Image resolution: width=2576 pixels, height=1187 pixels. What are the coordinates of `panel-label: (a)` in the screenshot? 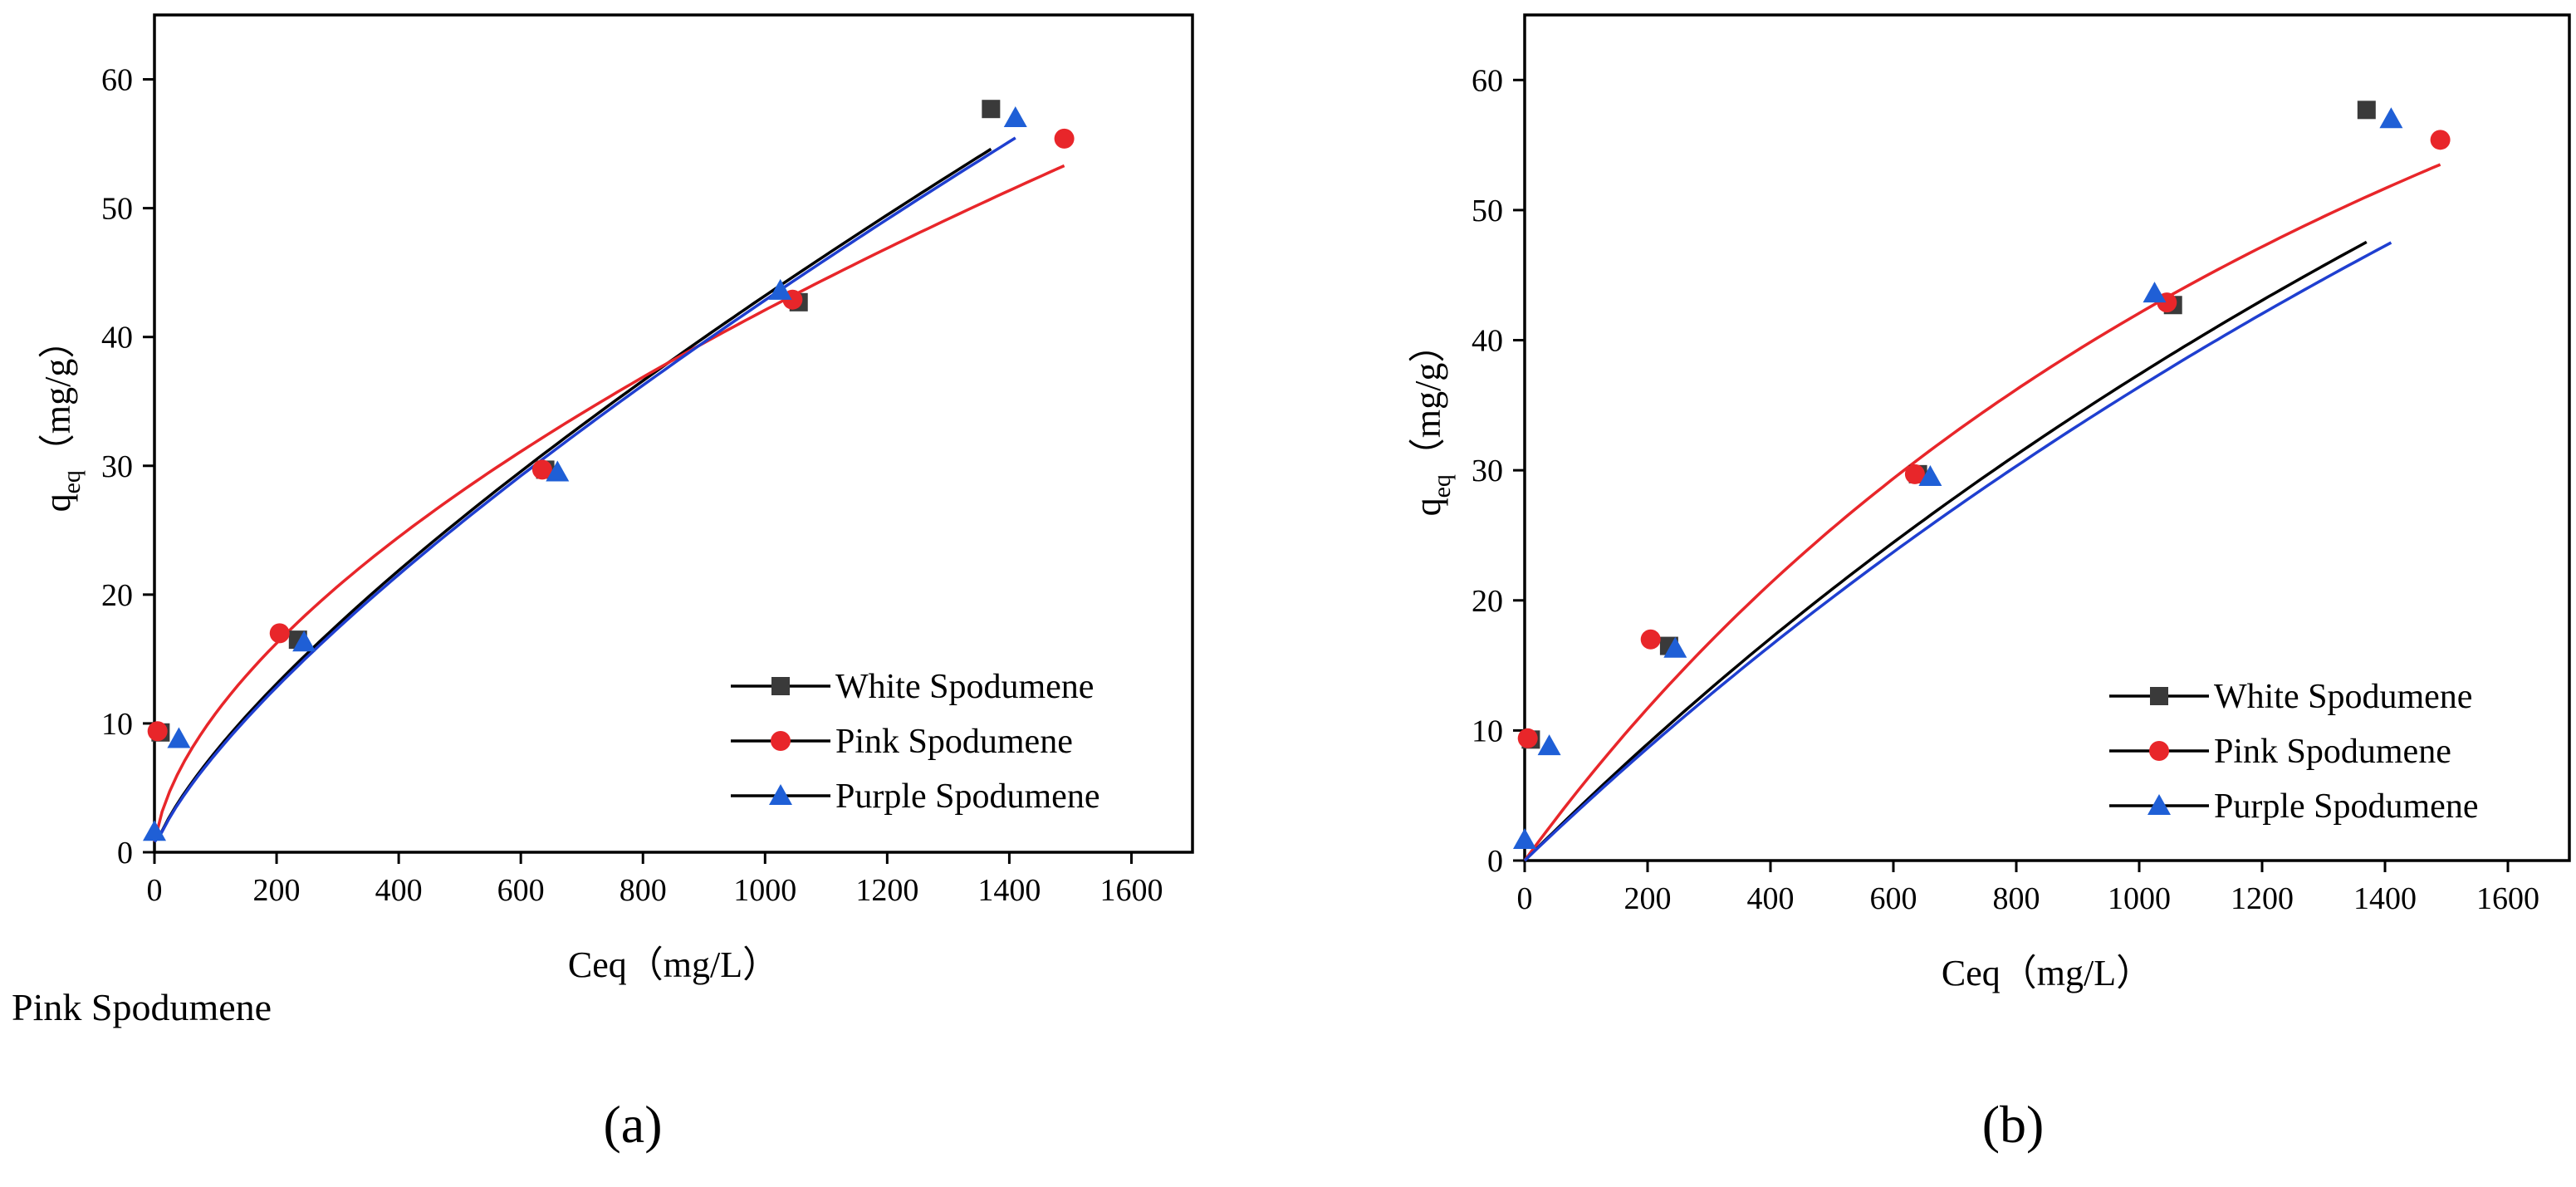 It's located at (633, 1125).